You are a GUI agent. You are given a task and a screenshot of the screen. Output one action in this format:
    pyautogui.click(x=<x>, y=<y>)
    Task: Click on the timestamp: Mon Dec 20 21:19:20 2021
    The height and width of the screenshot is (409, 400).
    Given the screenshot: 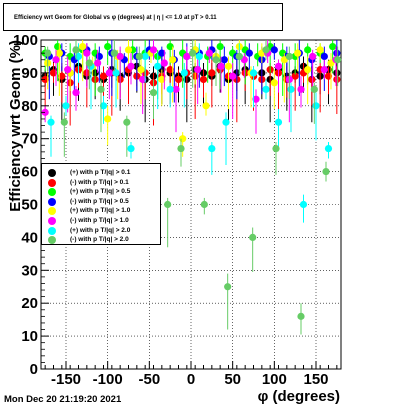 What is the action you would take?
    pyautogui.click(x=63, y=399)
    